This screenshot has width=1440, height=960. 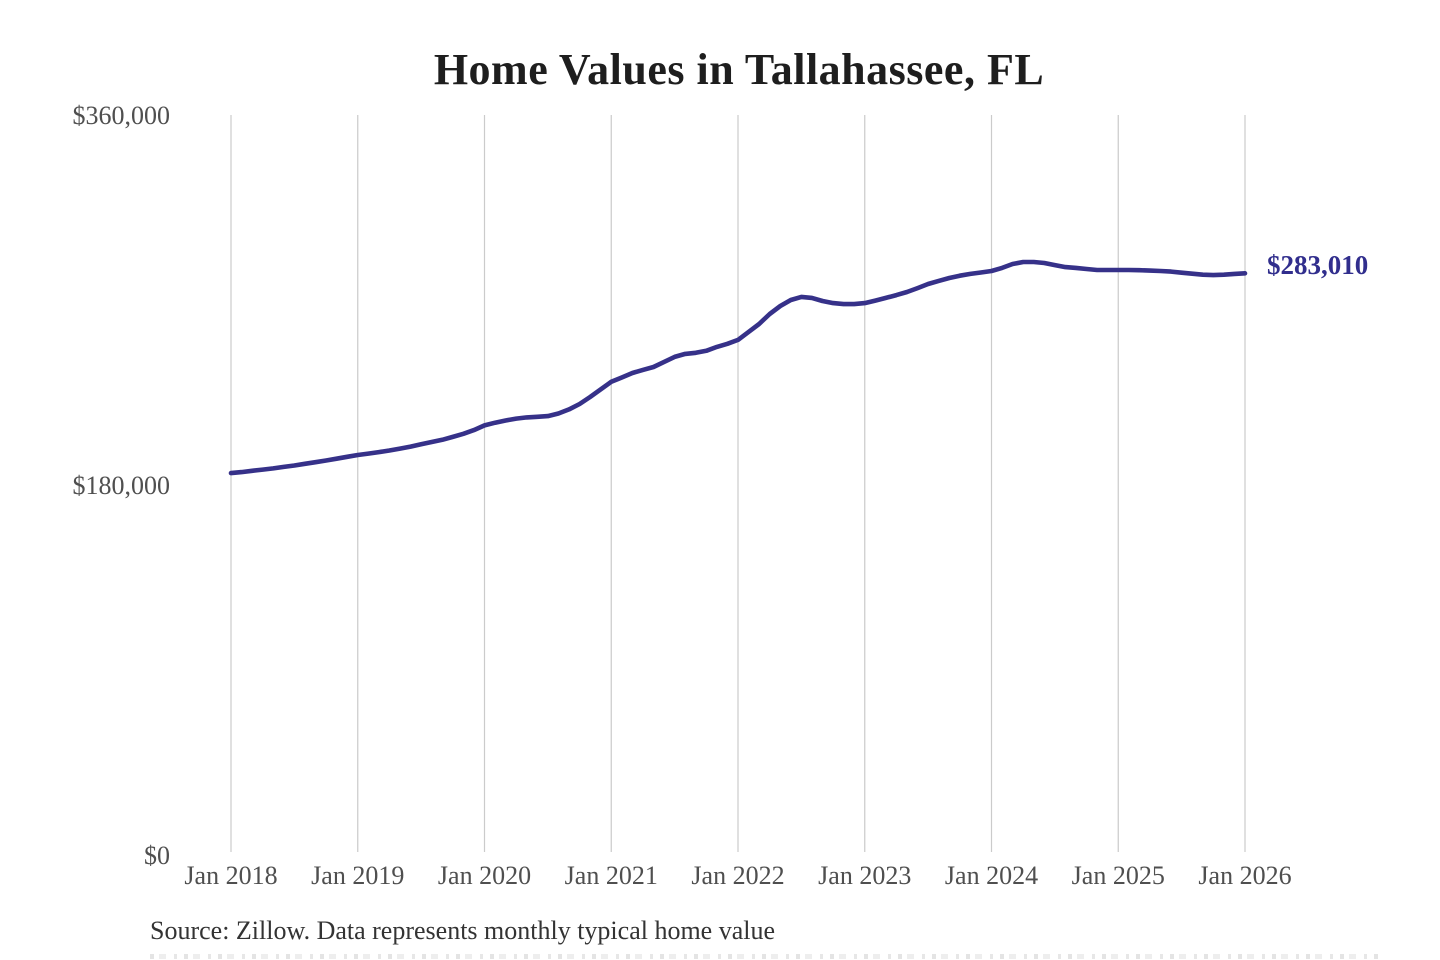 I want to click on x-axis-tick-label: Jan 2018, so click(x=230, y=875).